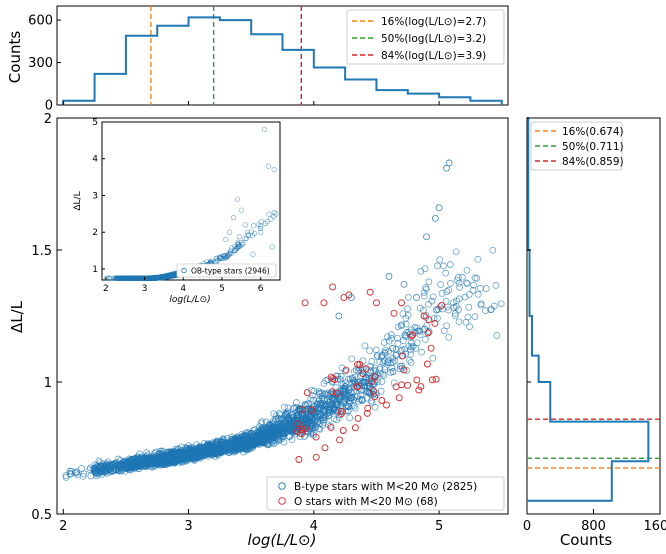  I want to click on inset-legend-marker, so click(184, 270).